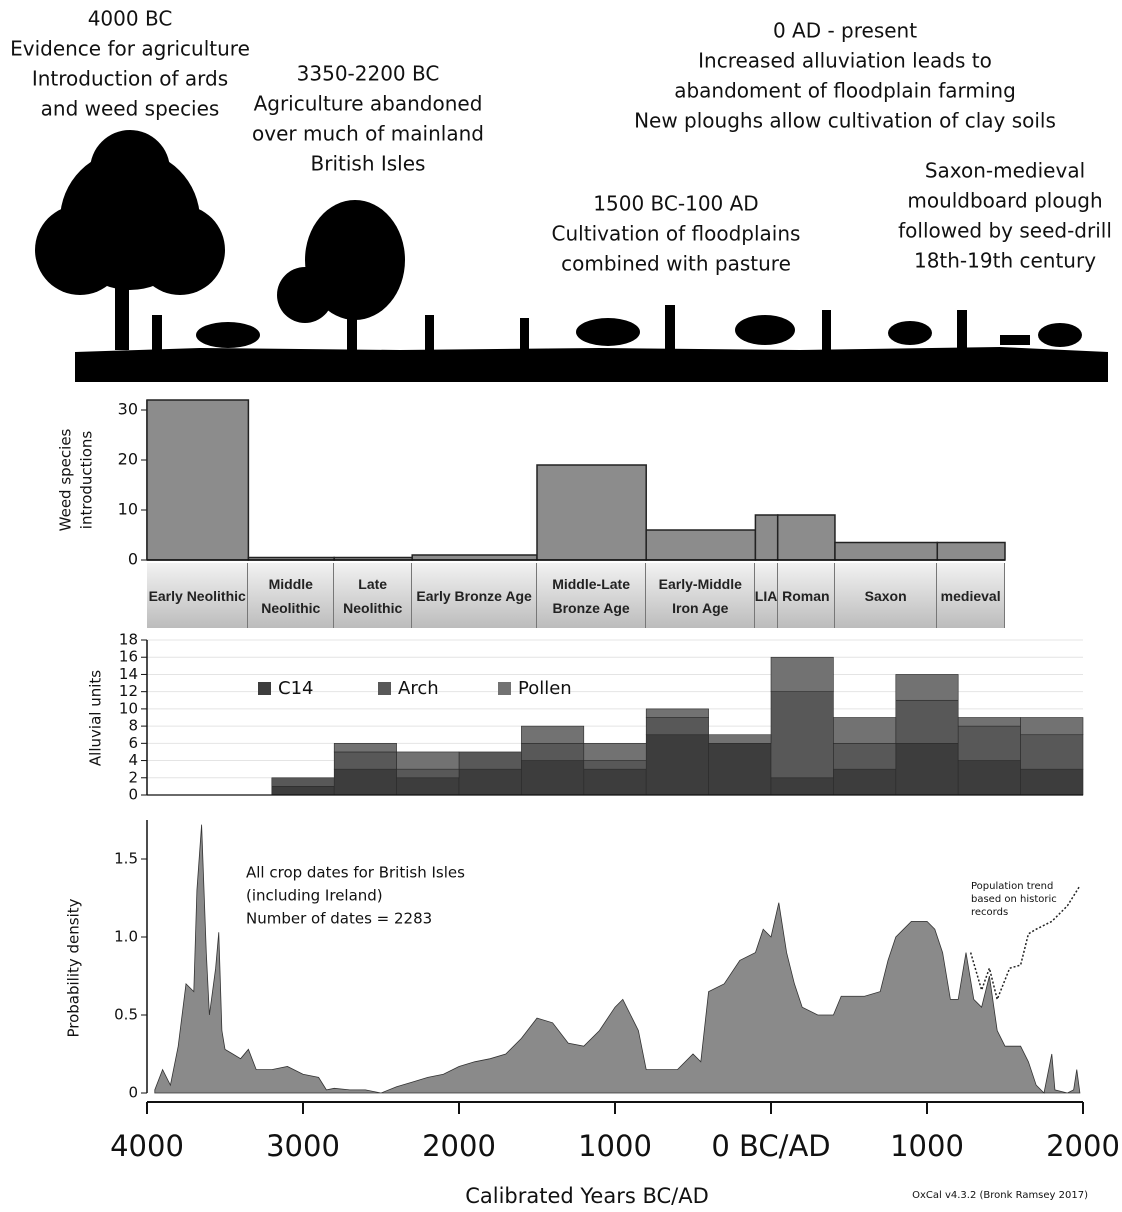 Image resolution: width=1122 pixels, height=1212 pixels. Describe the element at coordinates (128, 459) in the screenshot. I see `y-tick-label: 20` at that location.